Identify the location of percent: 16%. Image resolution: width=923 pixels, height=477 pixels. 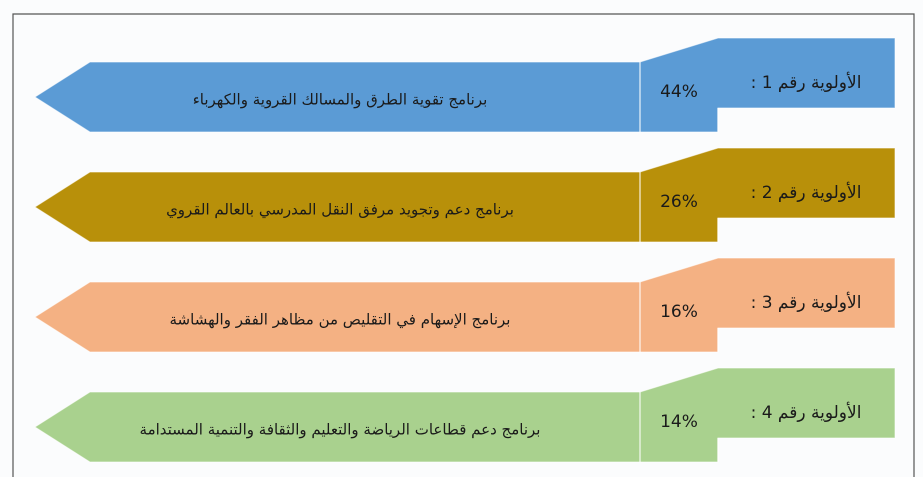
(679, 312).